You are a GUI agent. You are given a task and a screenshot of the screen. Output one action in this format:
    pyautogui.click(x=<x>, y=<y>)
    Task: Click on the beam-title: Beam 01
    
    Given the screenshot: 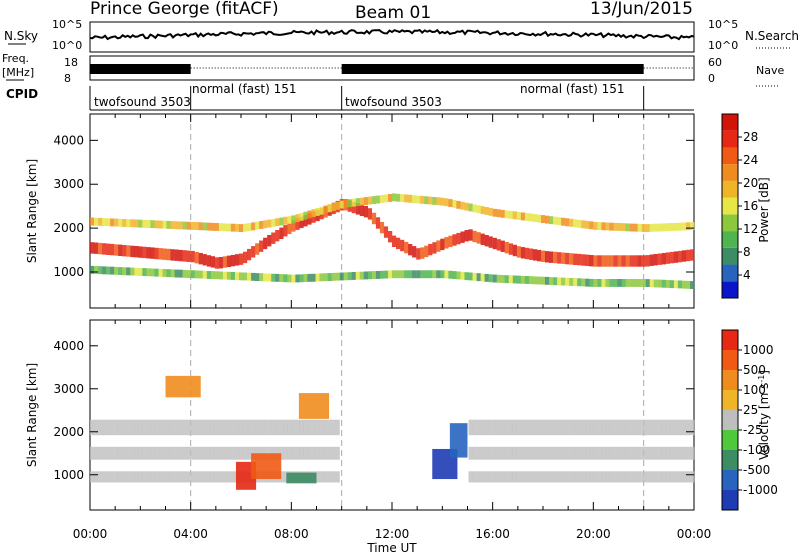 What is the action you would take?
    pyautogui.click(x=393, y=13)
    